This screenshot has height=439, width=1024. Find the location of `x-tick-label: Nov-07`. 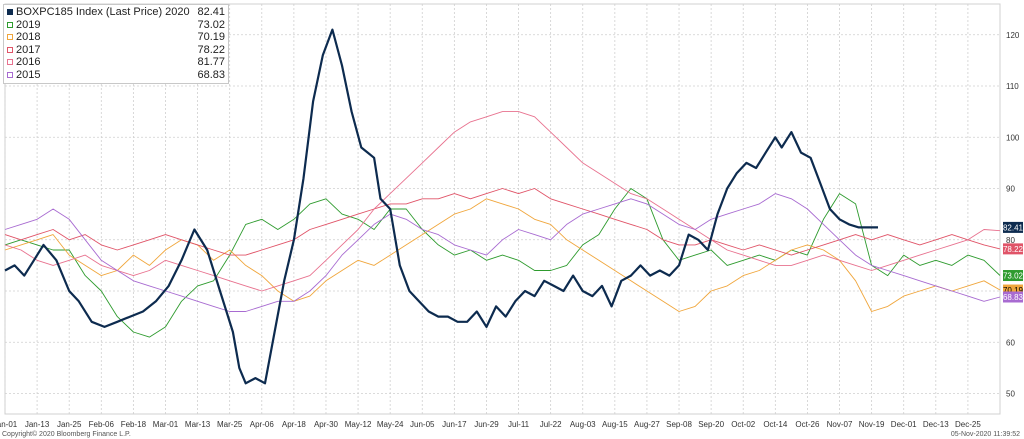

x-tick-label: Nov-07 is located at coordinates (840, 424).